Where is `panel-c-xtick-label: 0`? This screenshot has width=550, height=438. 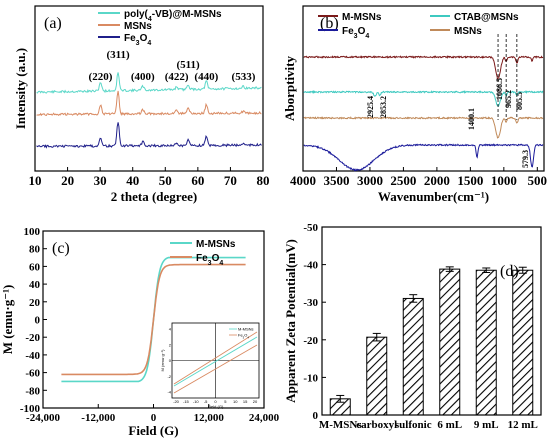
panel-c-xtick-label: 0 is located at coordinates (154, 418).